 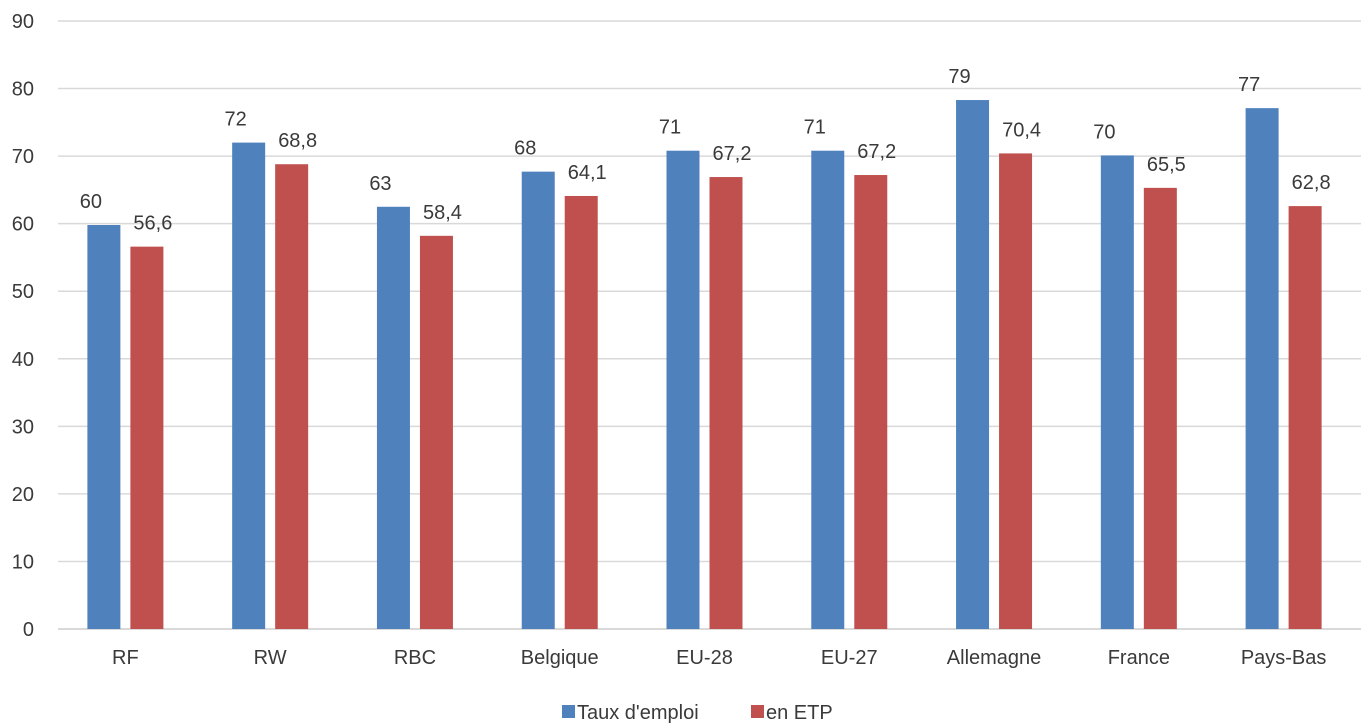 What do you see at coordinates (757, 711) in the screenshot?
I see `legend-swatch-en-etp` at bounding box center [757, 711].